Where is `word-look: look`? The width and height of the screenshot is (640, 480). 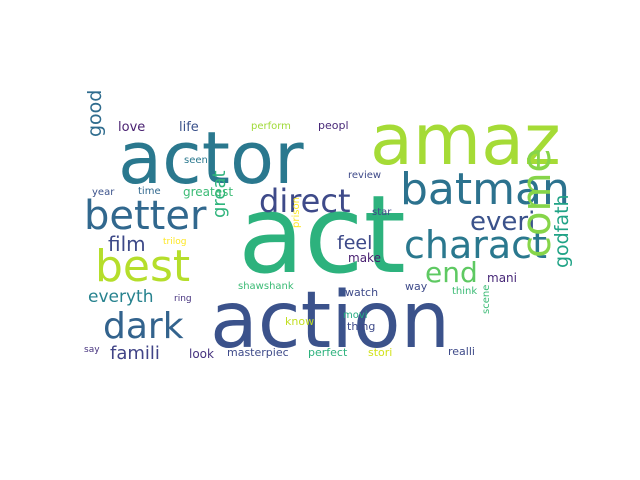 word-look: look is located at coordinates (201, 354).